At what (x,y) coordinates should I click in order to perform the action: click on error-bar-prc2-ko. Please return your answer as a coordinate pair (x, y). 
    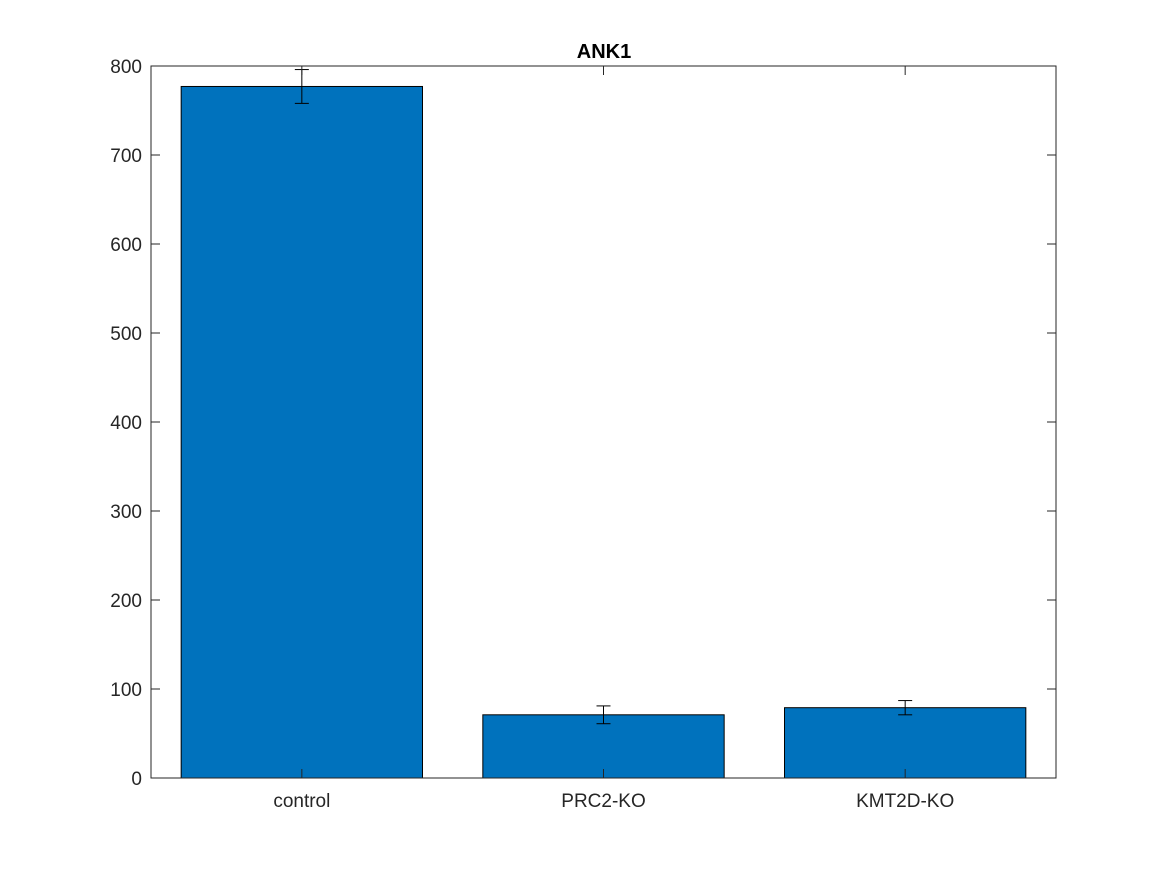
    Looking at the image, I should click on (603, 715).